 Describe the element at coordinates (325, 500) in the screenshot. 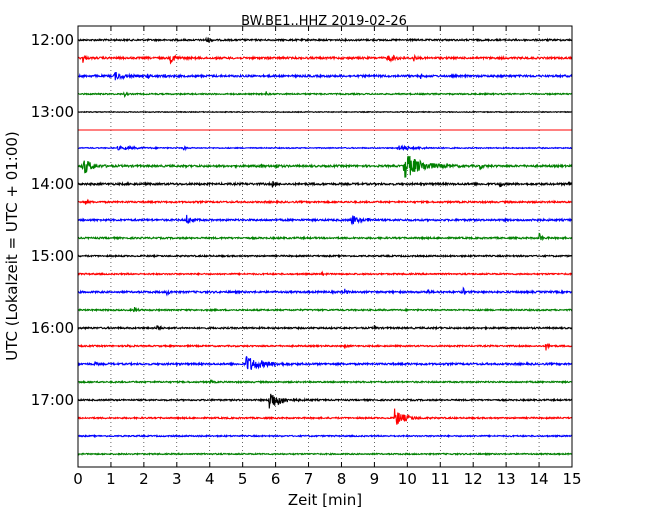

I see `x-axis-label: Zeit [min]` at that location.